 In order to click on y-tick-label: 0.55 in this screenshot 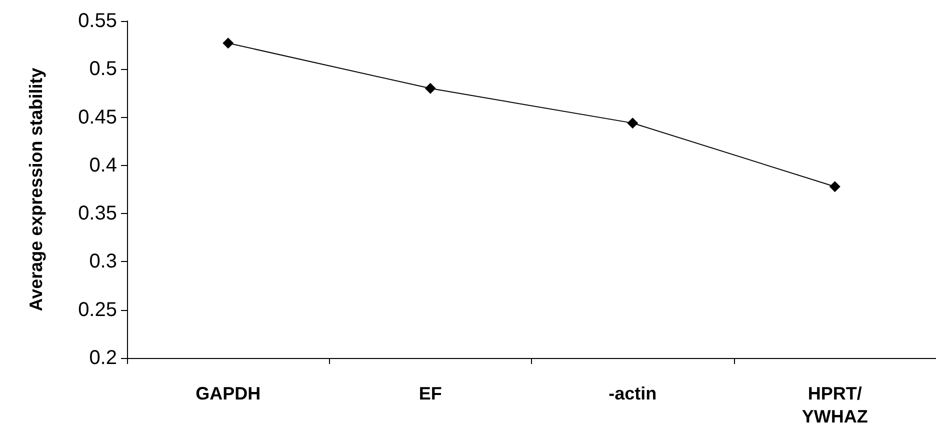, I will do `click(97, 21)`.